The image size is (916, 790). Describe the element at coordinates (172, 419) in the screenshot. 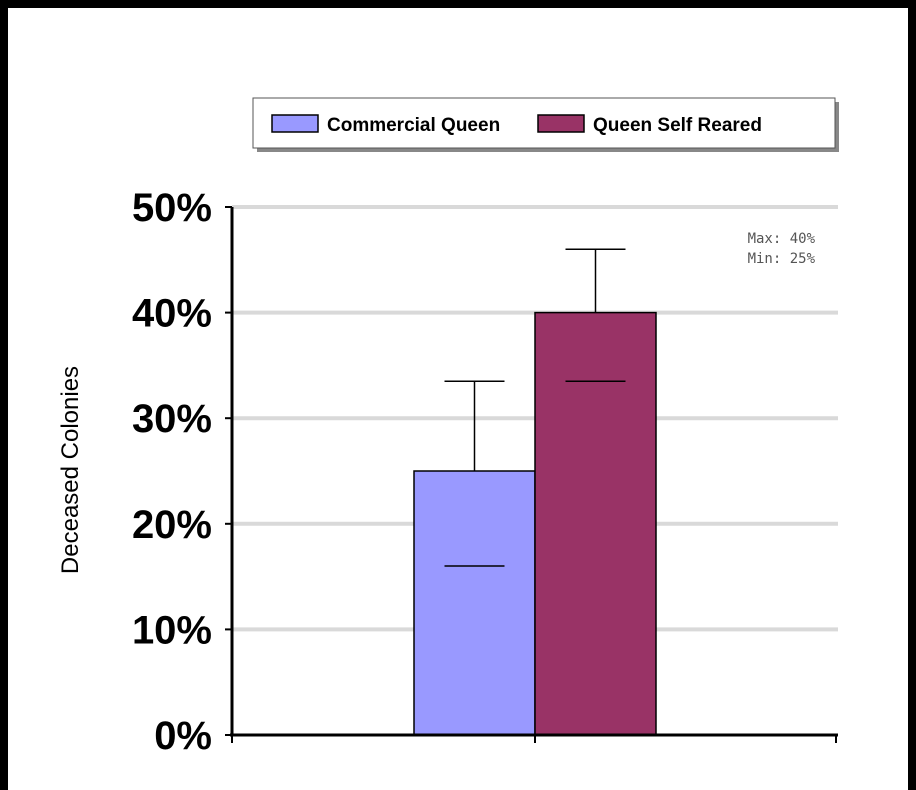

I see `y-tick-label: 30%` at that location.